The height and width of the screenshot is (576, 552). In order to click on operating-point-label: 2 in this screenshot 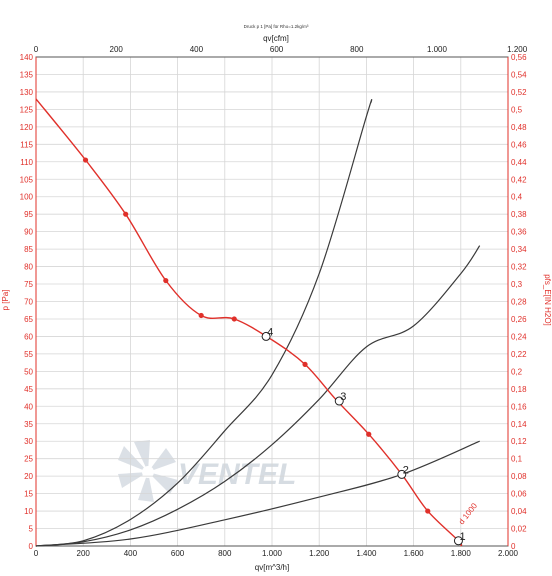, I will do `click(406, 470)`.